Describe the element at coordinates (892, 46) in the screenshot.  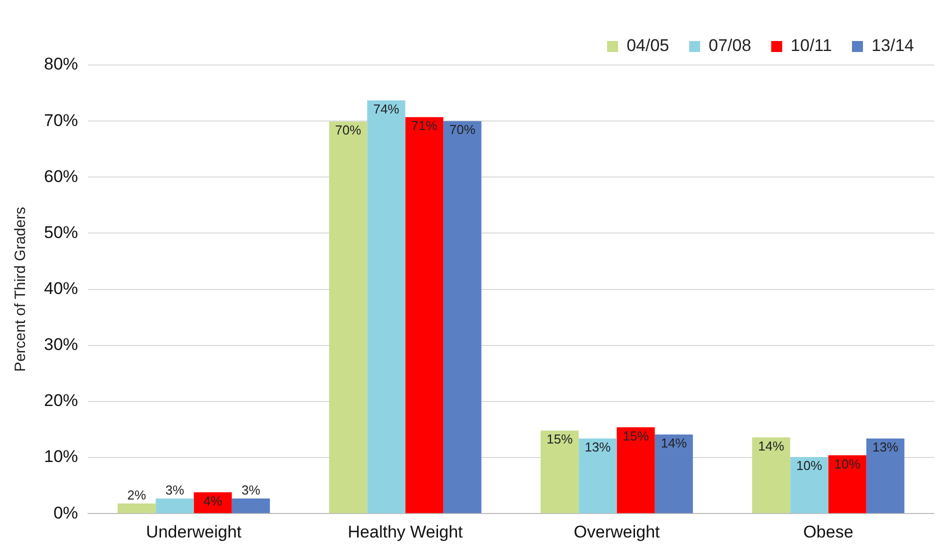
I see `legend-label: 13/14` at that location.